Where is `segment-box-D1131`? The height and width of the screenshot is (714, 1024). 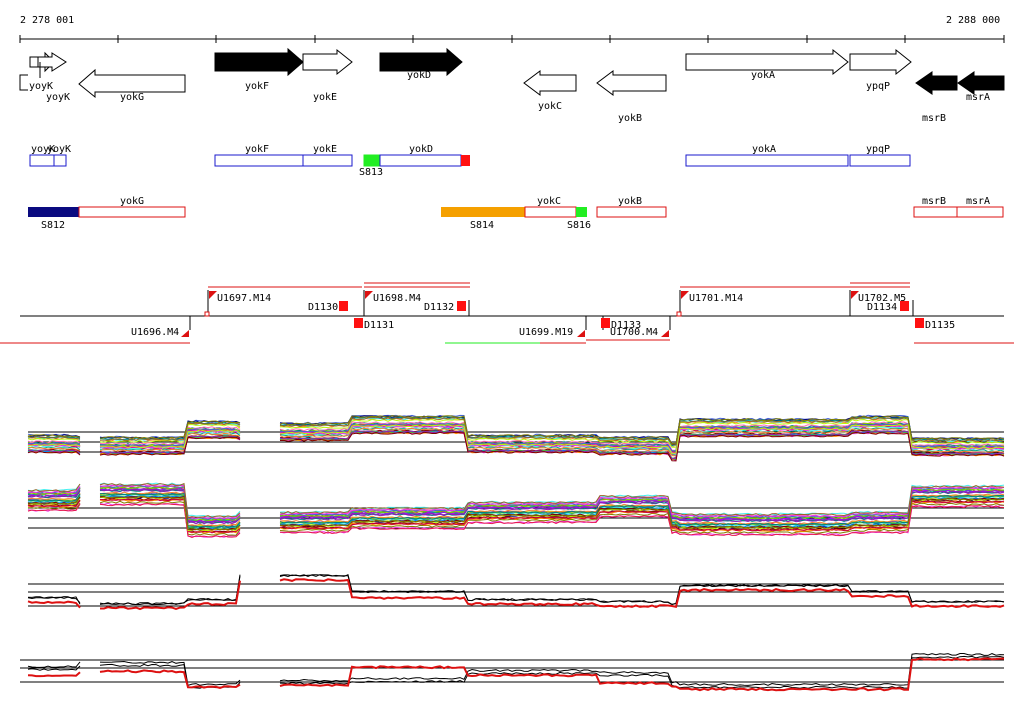 segment-box-D1131 is located at coordinates (358, 323).